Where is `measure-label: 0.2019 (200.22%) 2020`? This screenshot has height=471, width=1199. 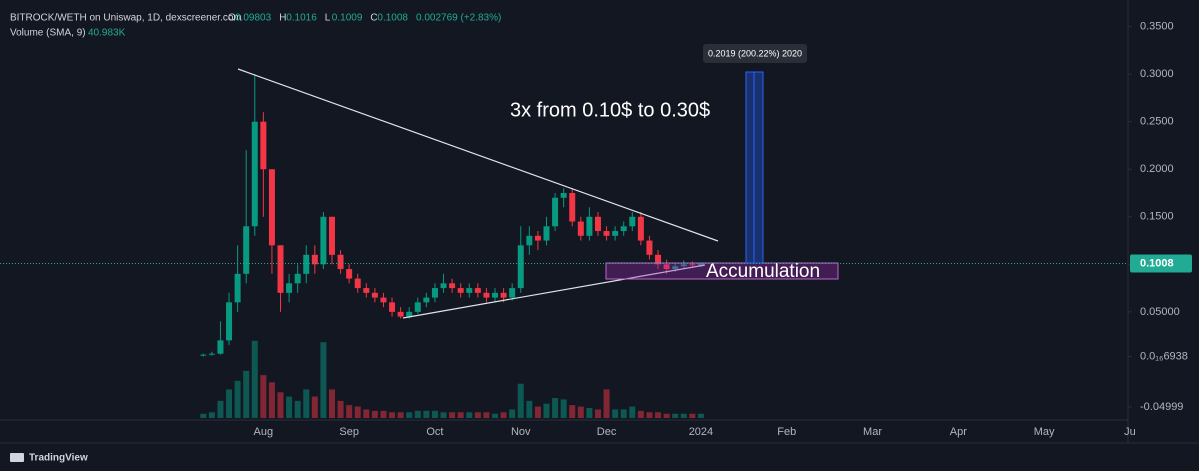 measure-label: 0.2019 (200.22%) 2020 is located at coordinates (755, 53).